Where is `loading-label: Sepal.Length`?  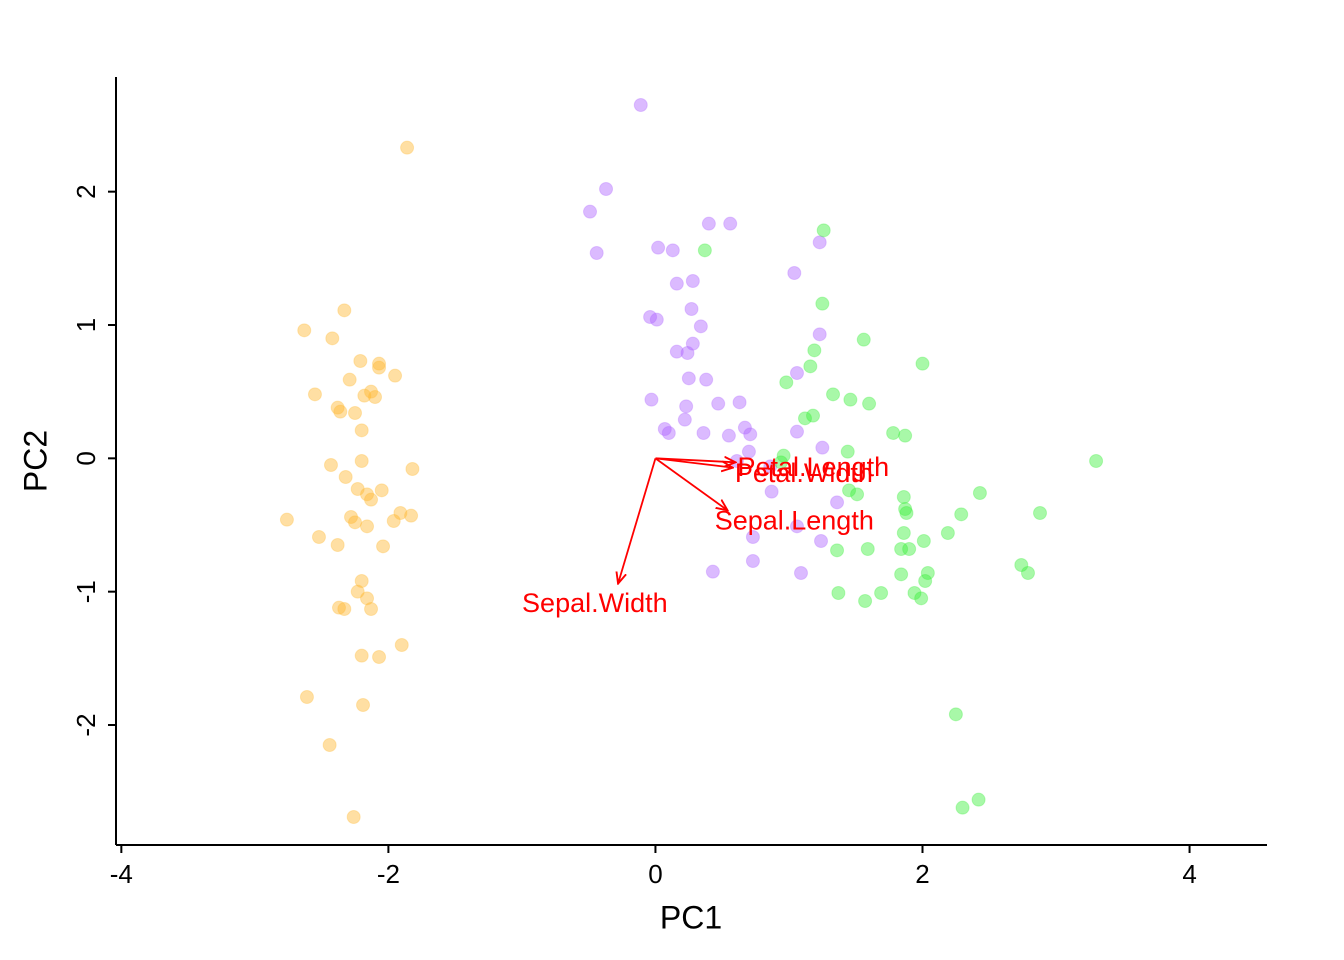
loading-label: Sepal.Length is located at coordinates (794, 521).